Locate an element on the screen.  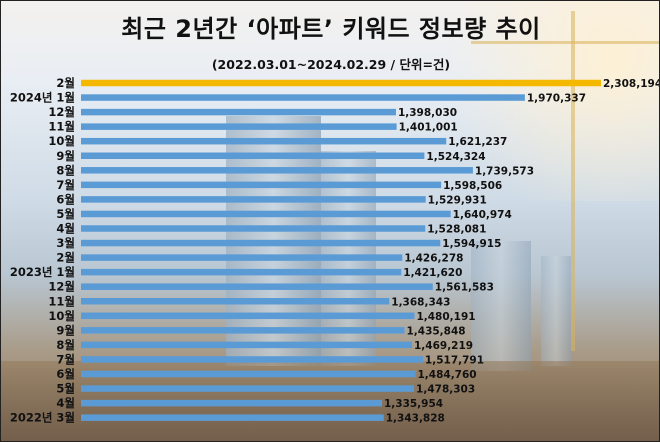
value-label: 1,401,001 is located at coordinates (428, 128).